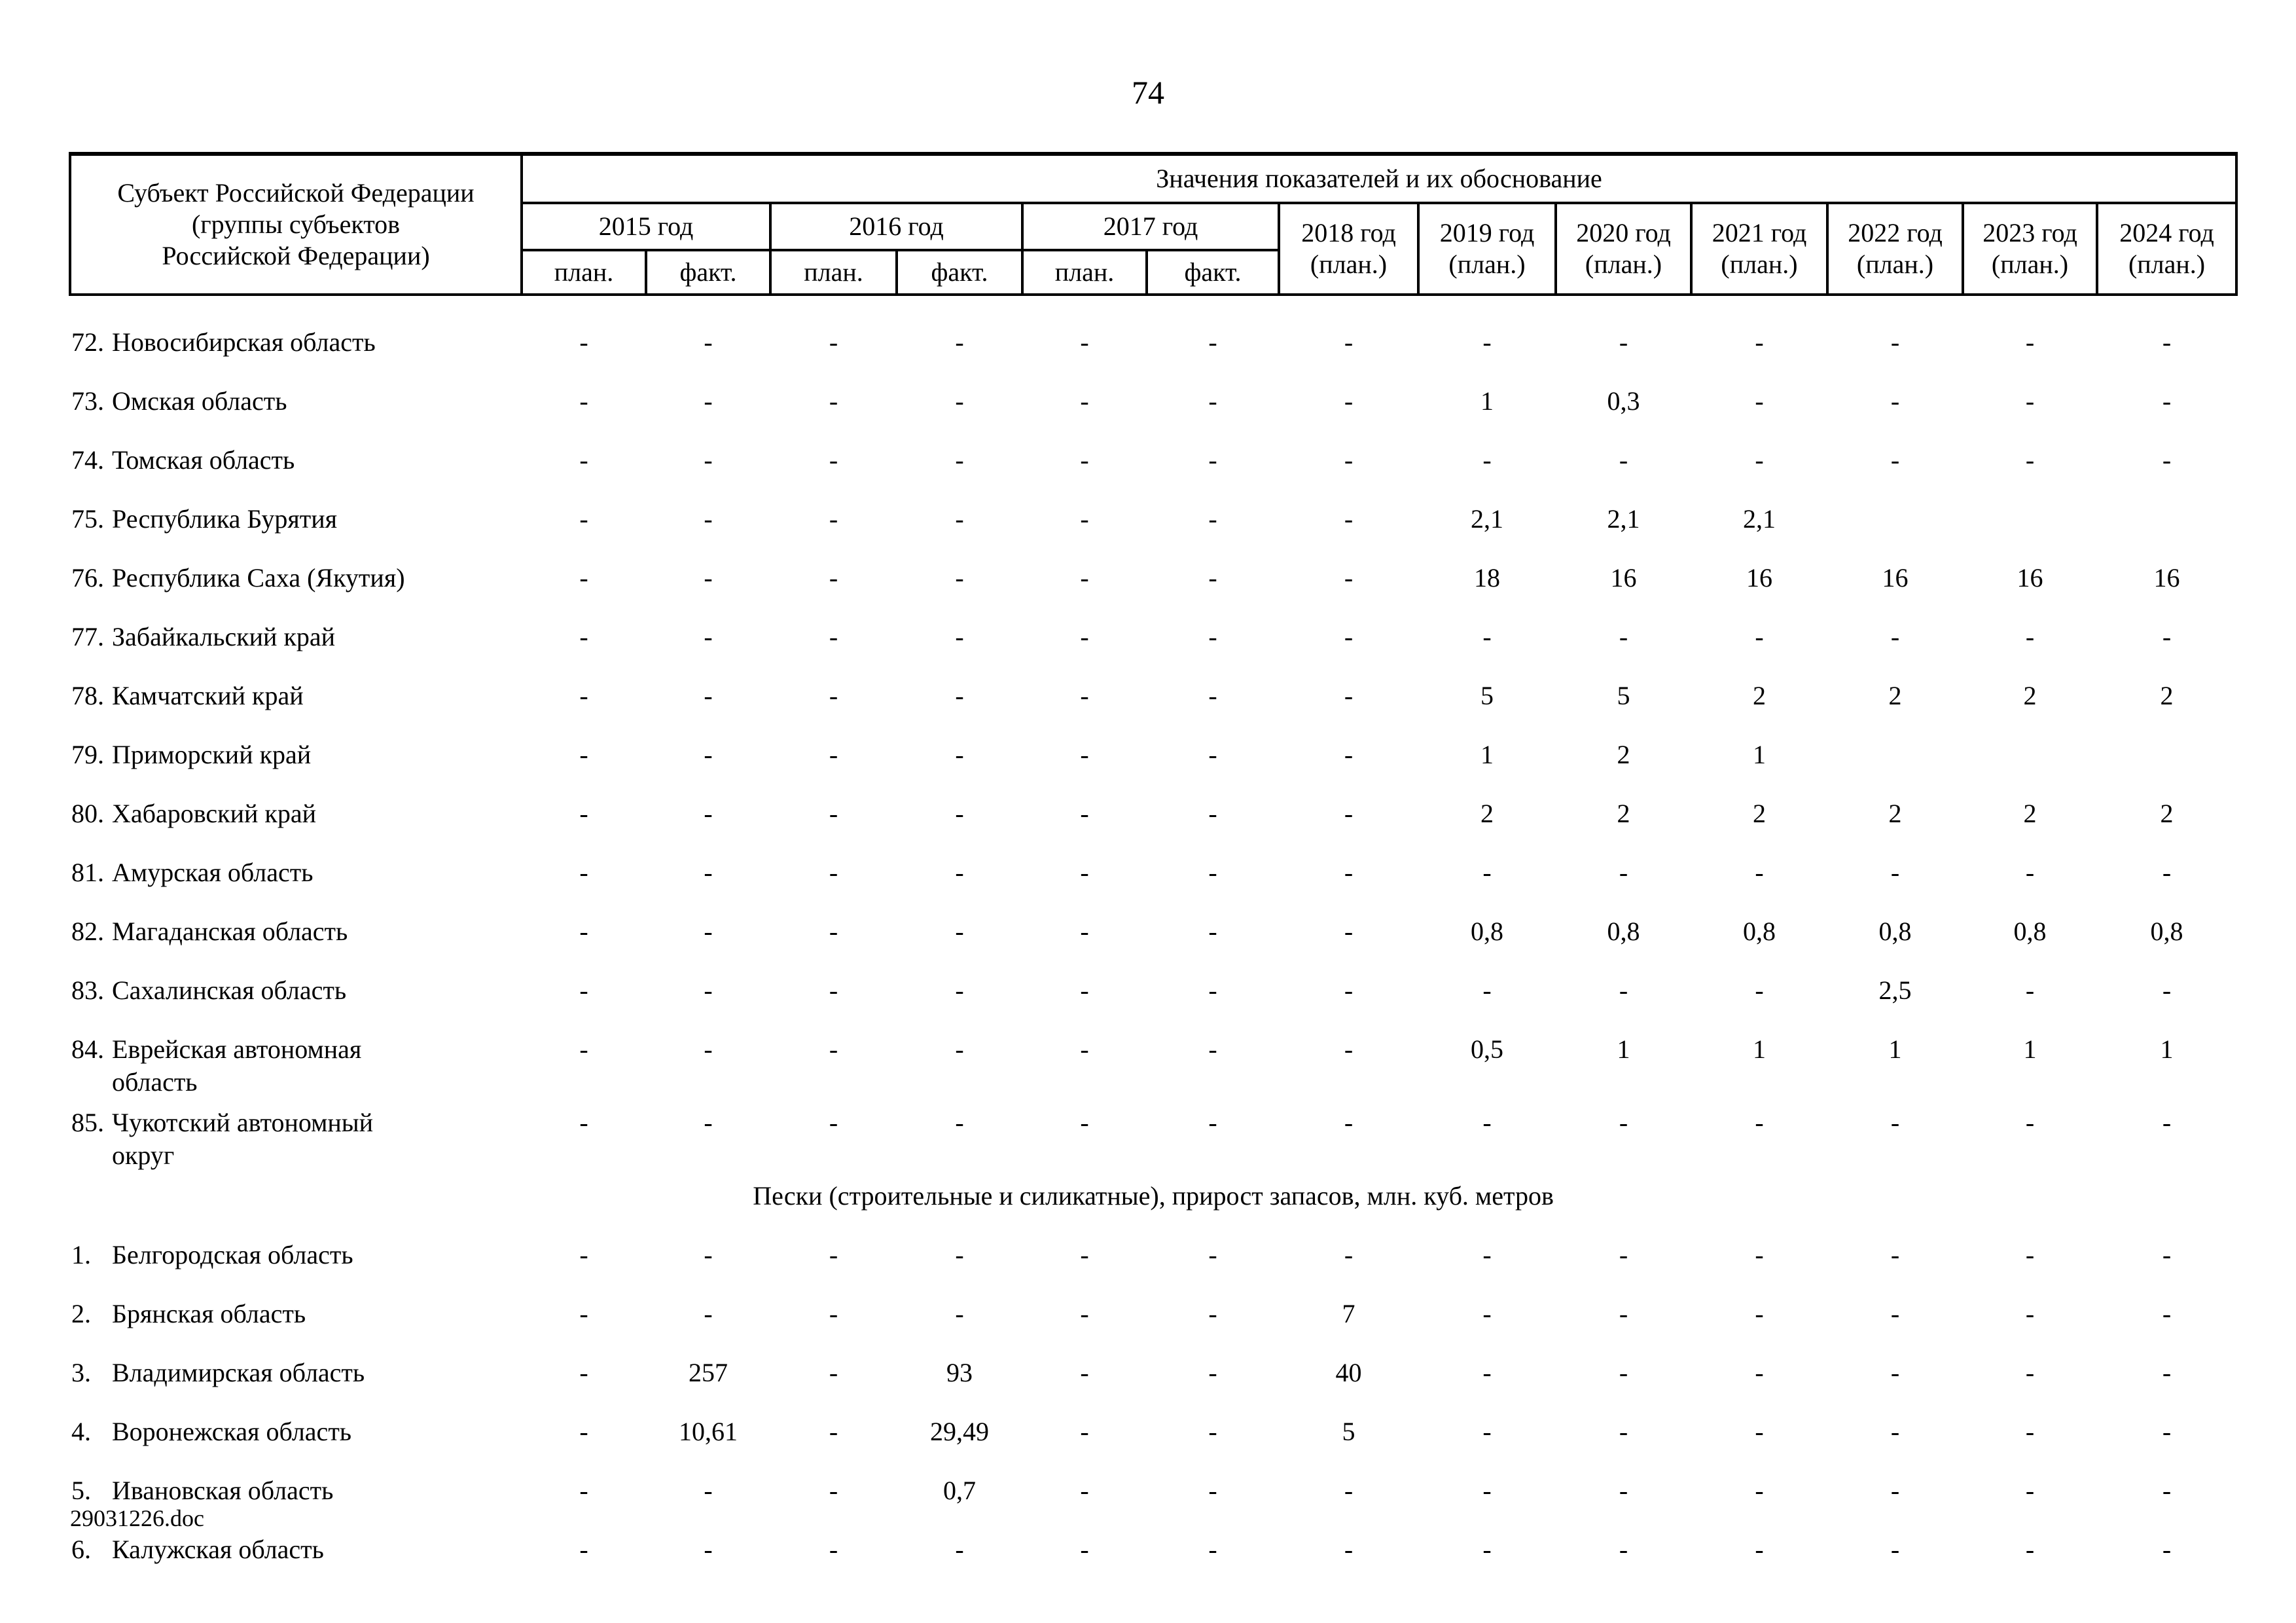 This screenshot has width=2296, height=1623. I want to click on value-cell: 0,3, so click(1623, 401).